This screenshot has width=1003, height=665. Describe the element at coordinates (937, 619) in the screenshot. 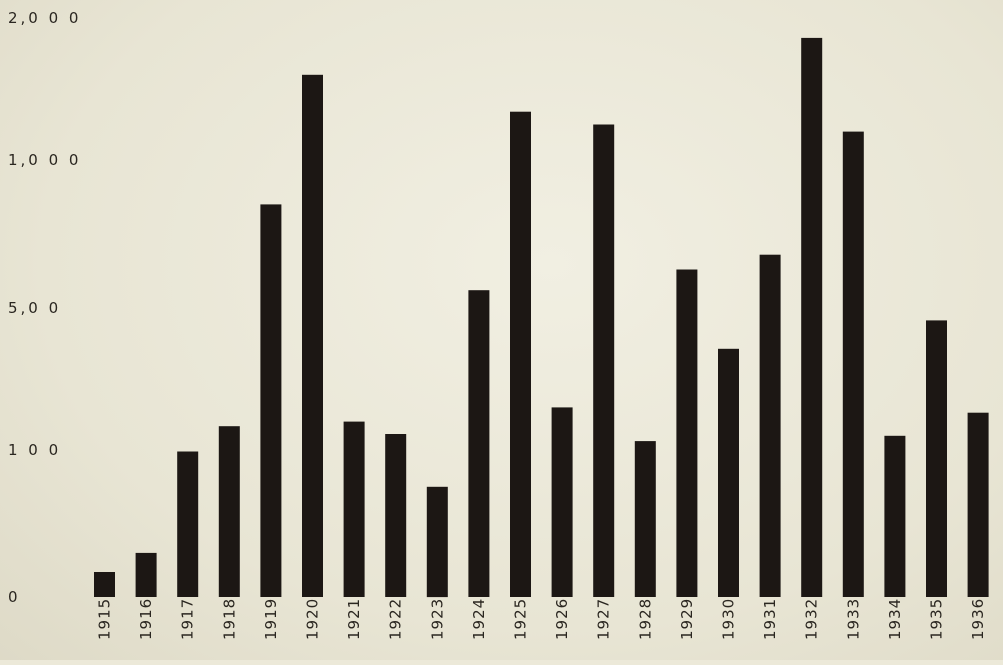

I see `x-tick-label: 1935` at that location.